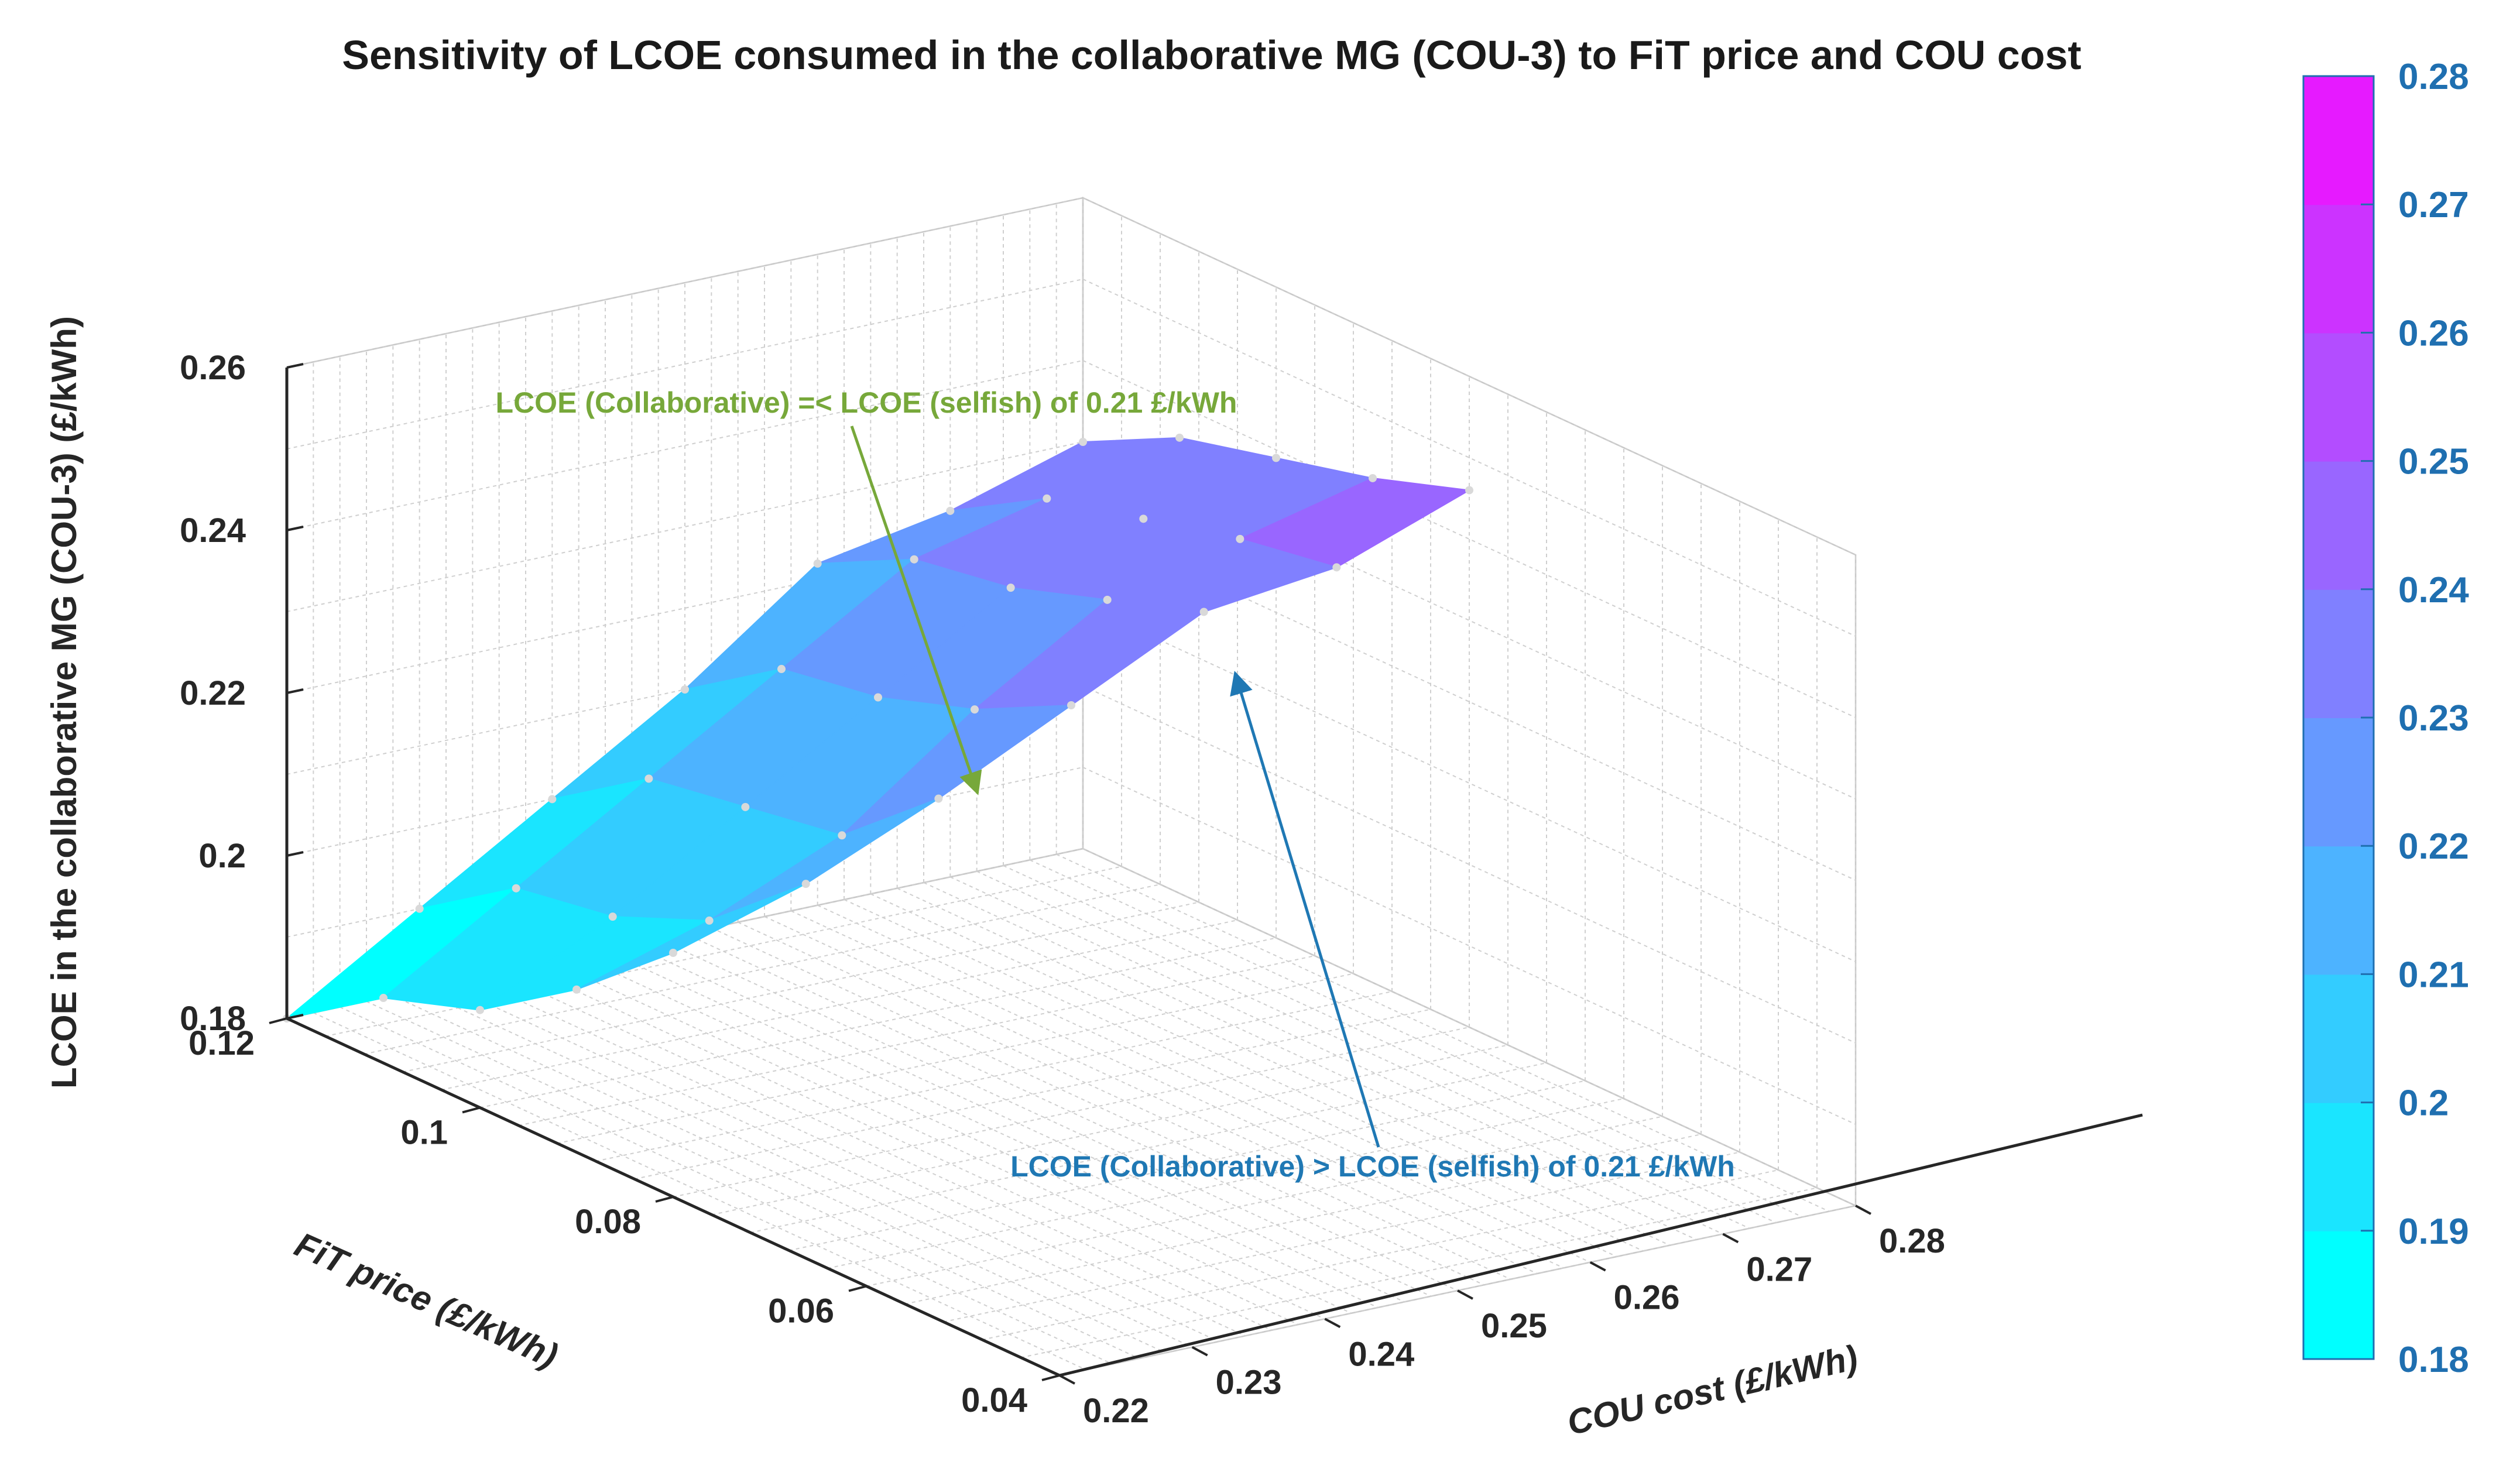  I want to click on z-tick-label: 0.18, so click(213, 1019).